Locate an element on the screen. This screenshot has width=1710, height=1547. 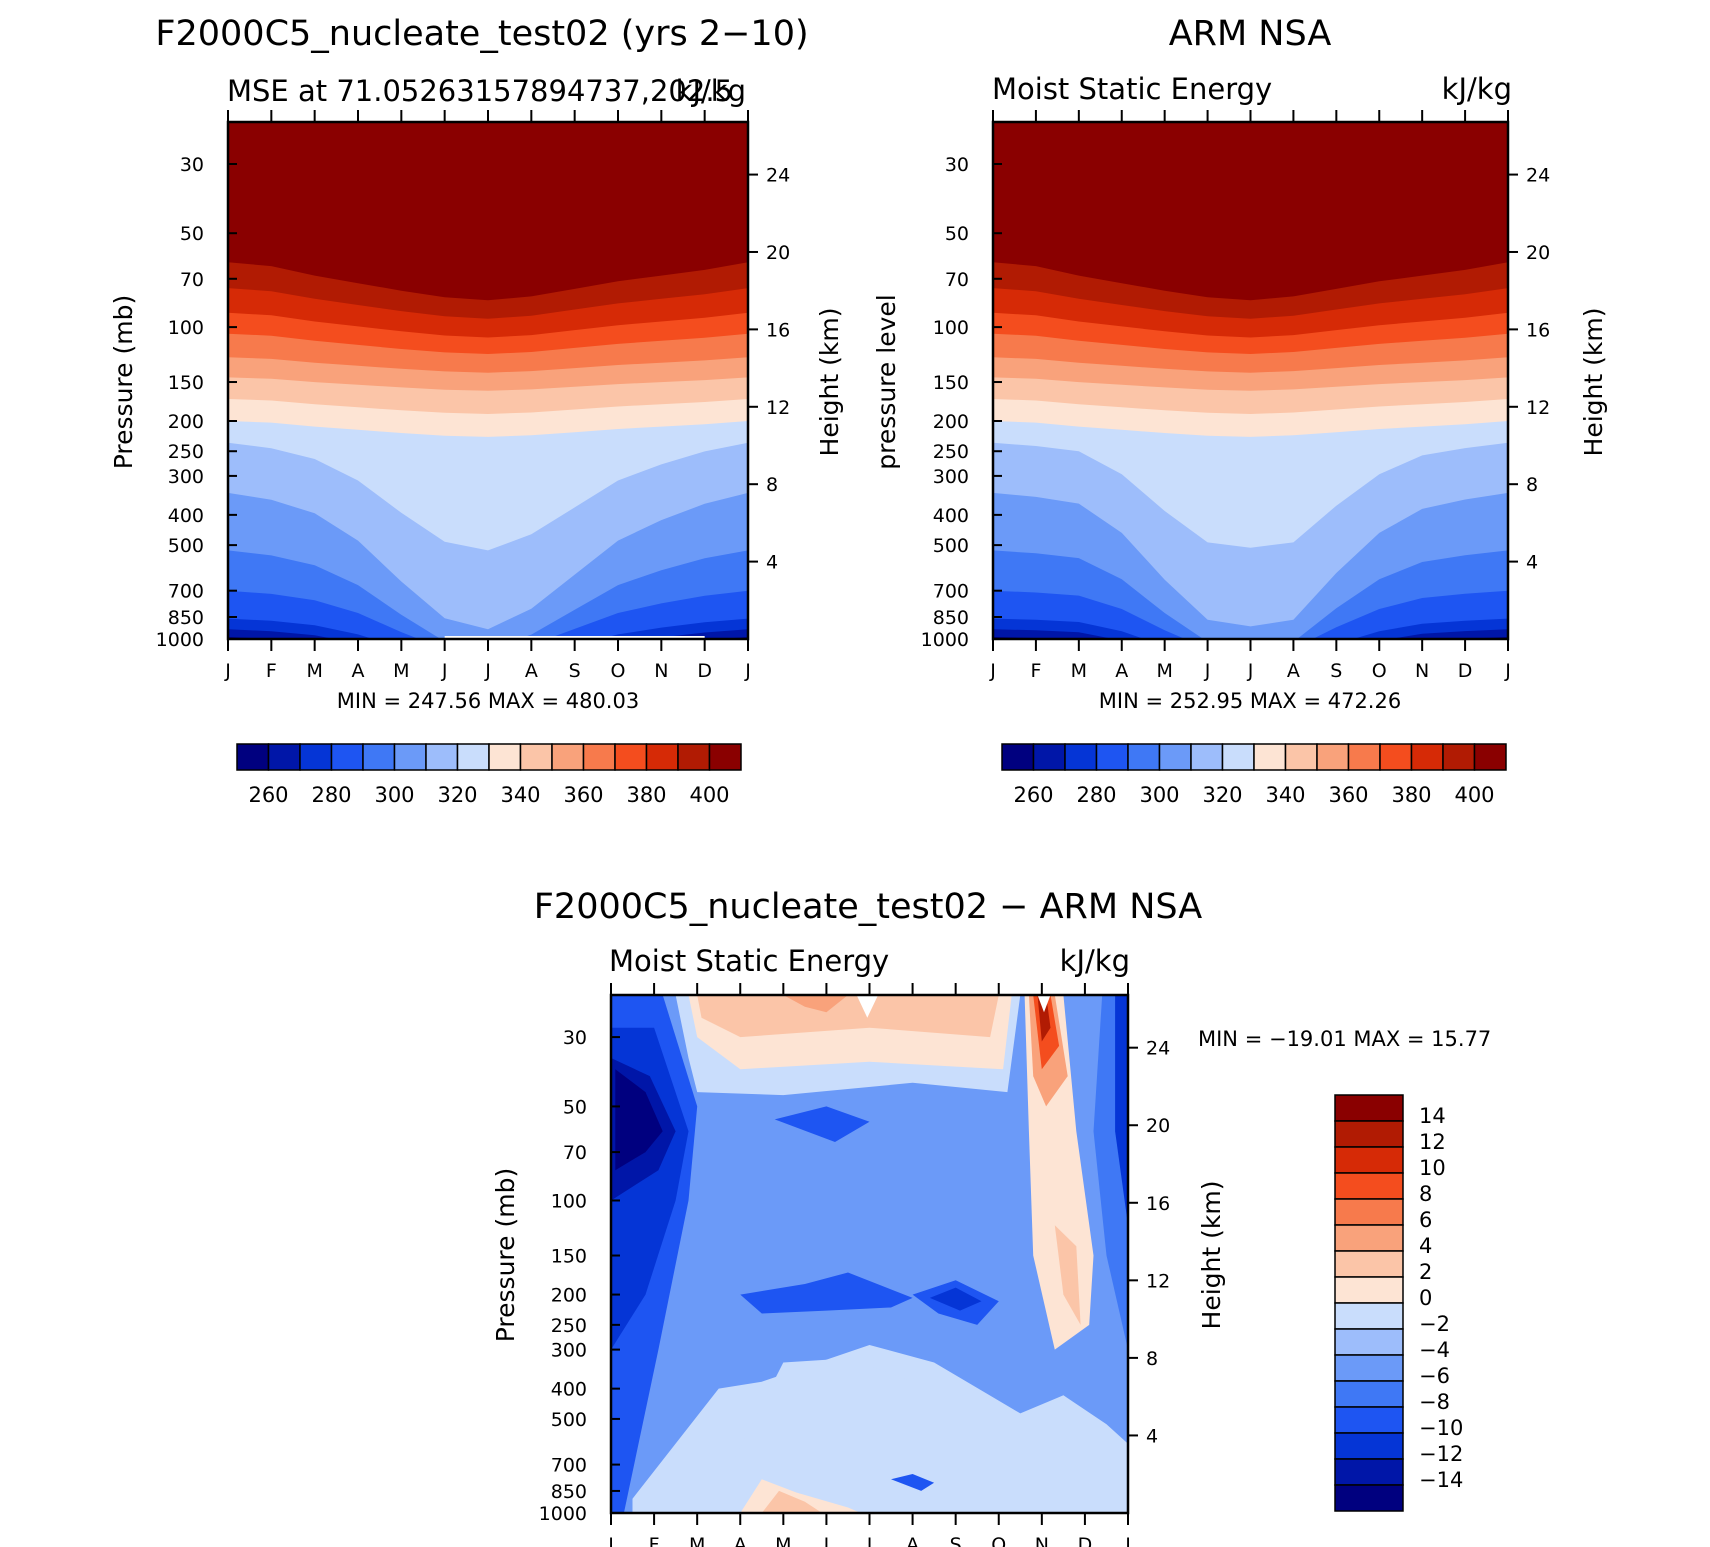
colorbar-label: 0 is located at coordinates (1425, 1298).